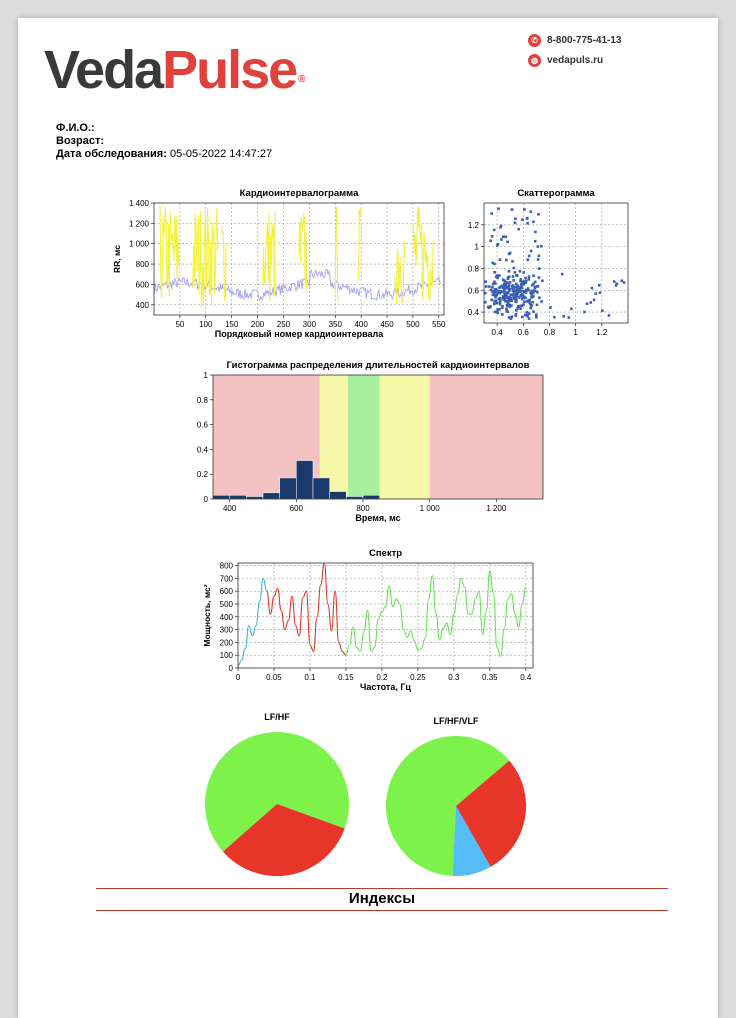 This screenshot has height=1018, width=736. What do you see at coordinates (227, 642) in the screenshot?
I see `y-tick-label: 200` at bounding box center [227, 642].